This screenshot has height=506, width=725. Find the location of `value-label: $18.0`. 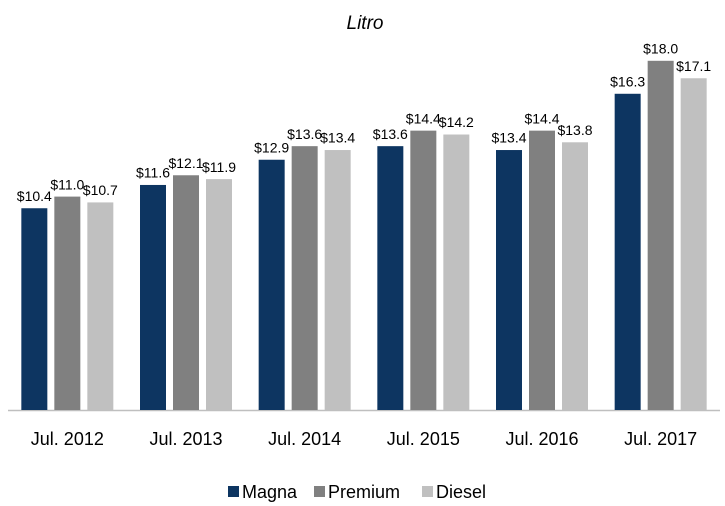

value-label: $18.0 is located at coordinates (660, 49).